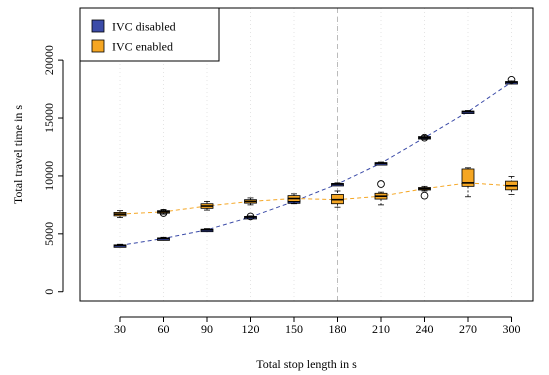  What do you see at coordinates (512, 329) in the screenshot?
I see `x-tick-label-300: 300` at bounding box center [512, 329].